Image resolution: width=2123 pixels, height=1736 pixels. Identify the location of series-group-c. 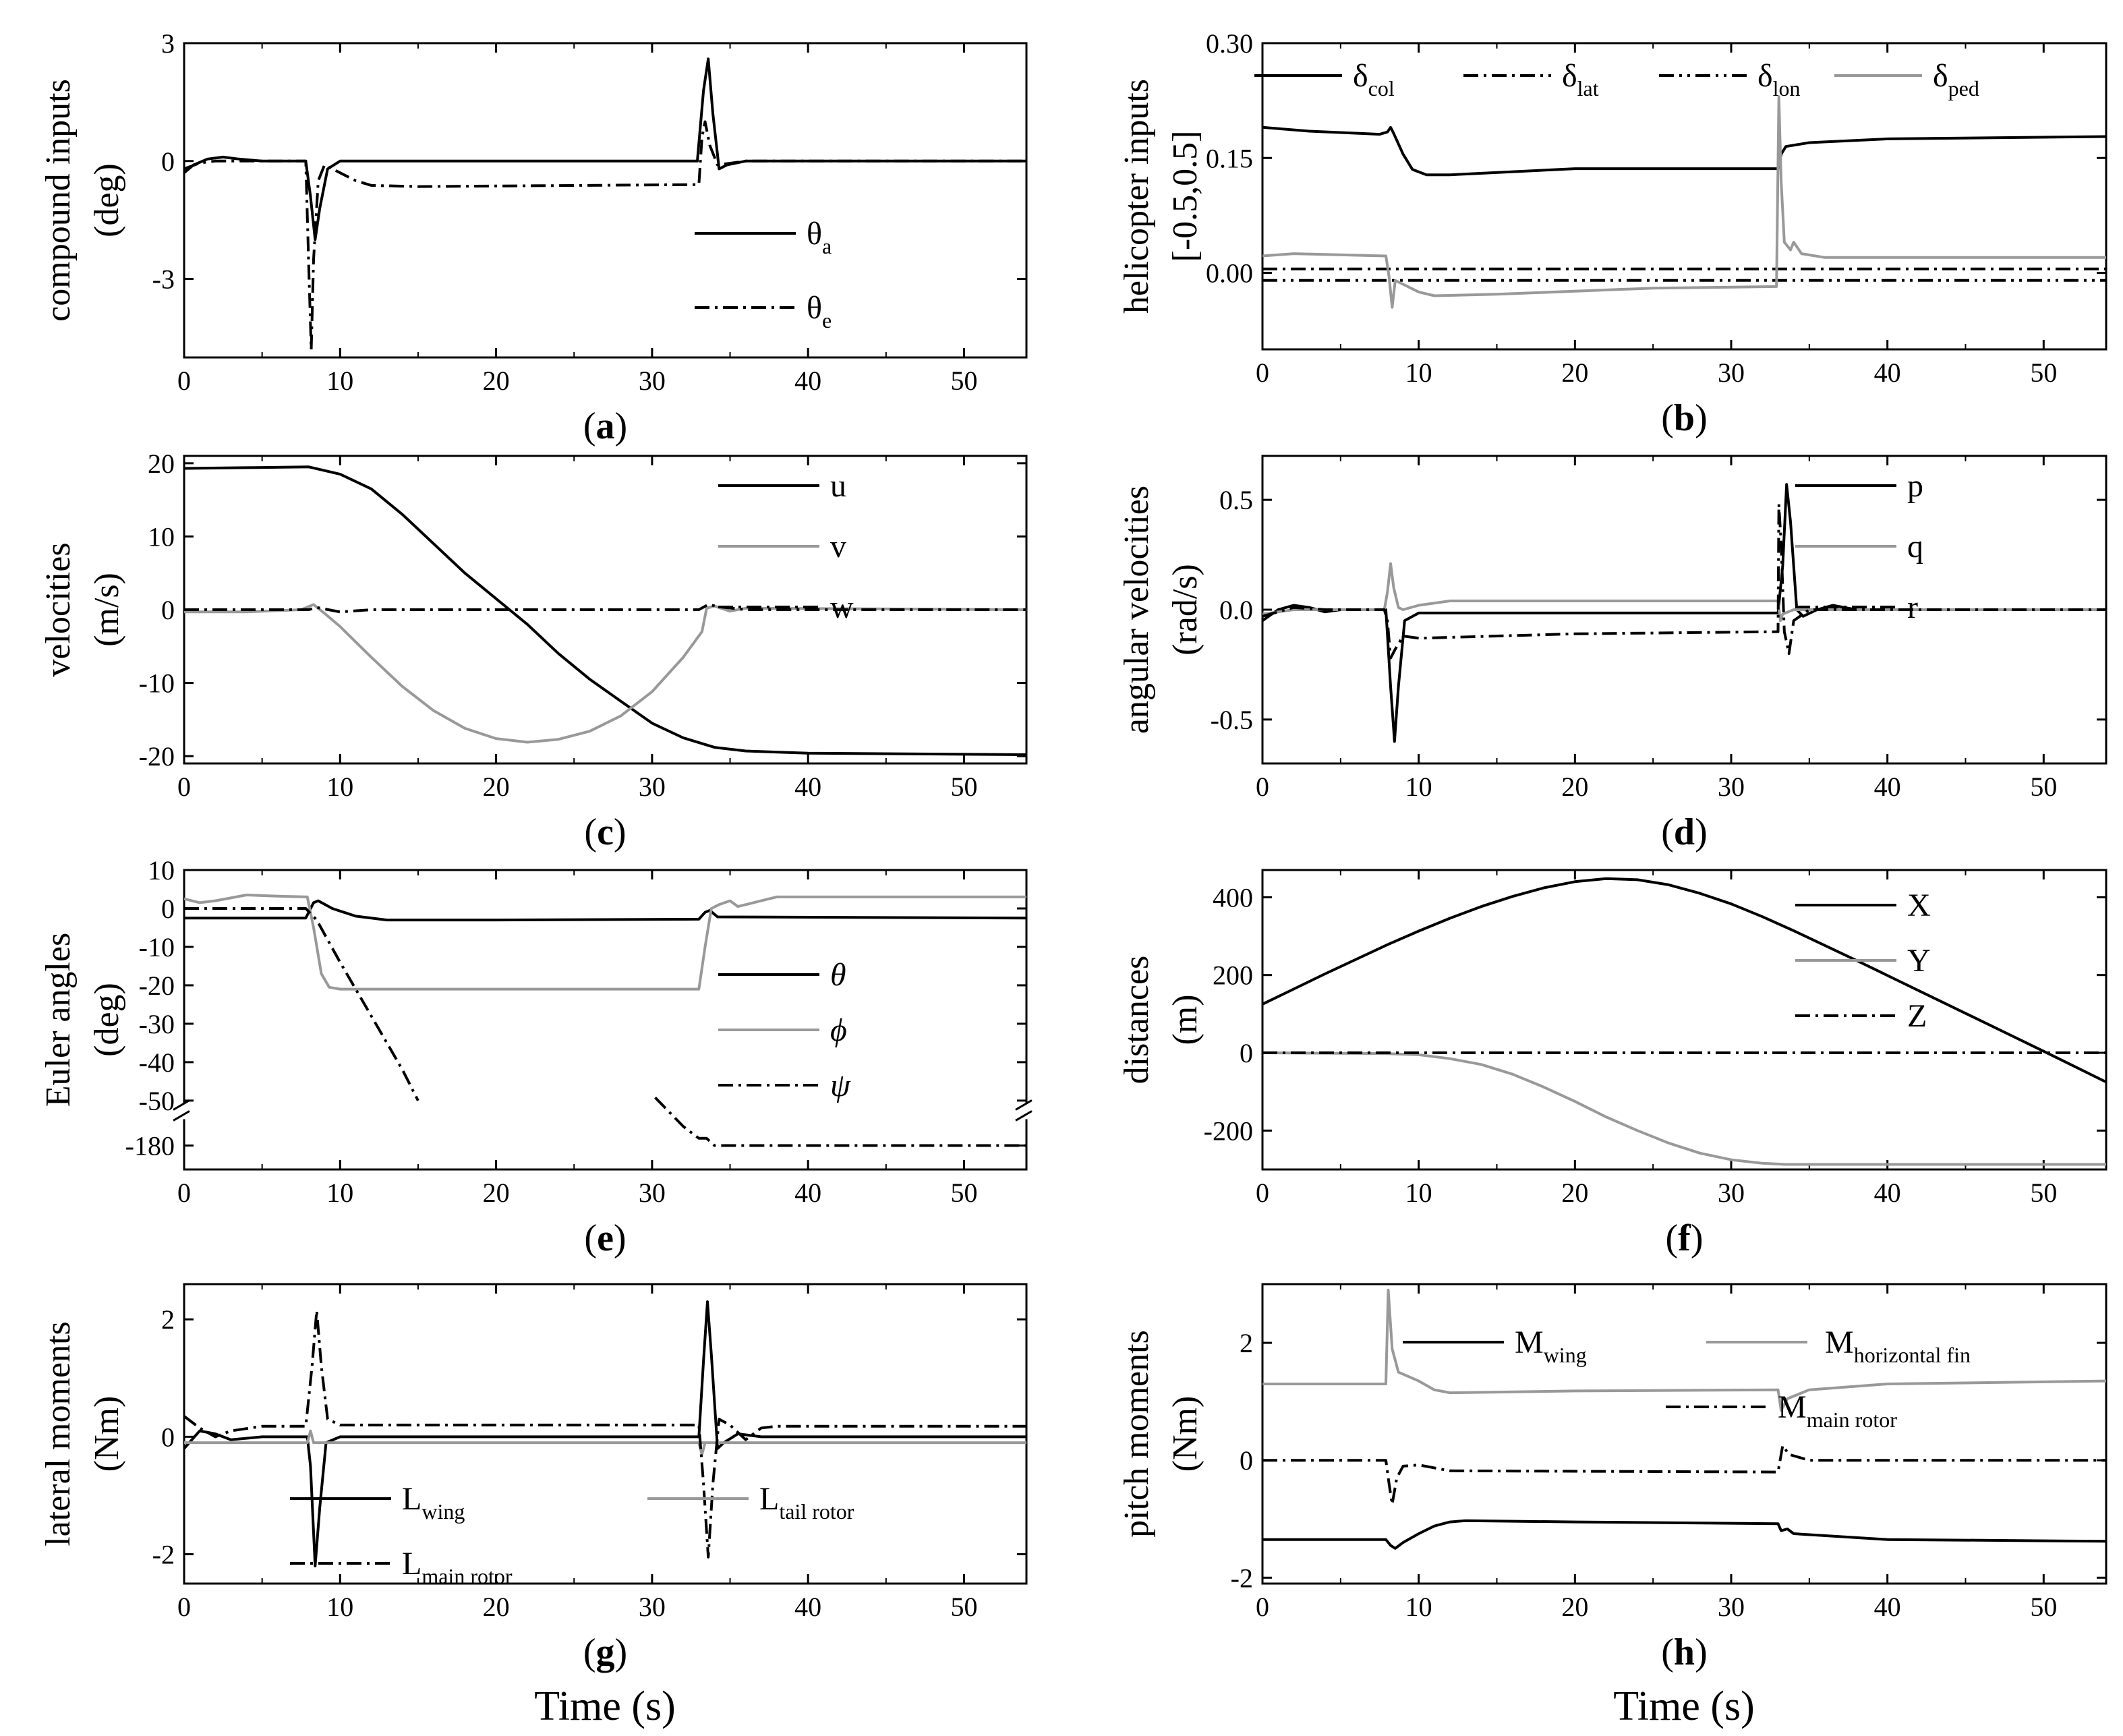
(605, 610).